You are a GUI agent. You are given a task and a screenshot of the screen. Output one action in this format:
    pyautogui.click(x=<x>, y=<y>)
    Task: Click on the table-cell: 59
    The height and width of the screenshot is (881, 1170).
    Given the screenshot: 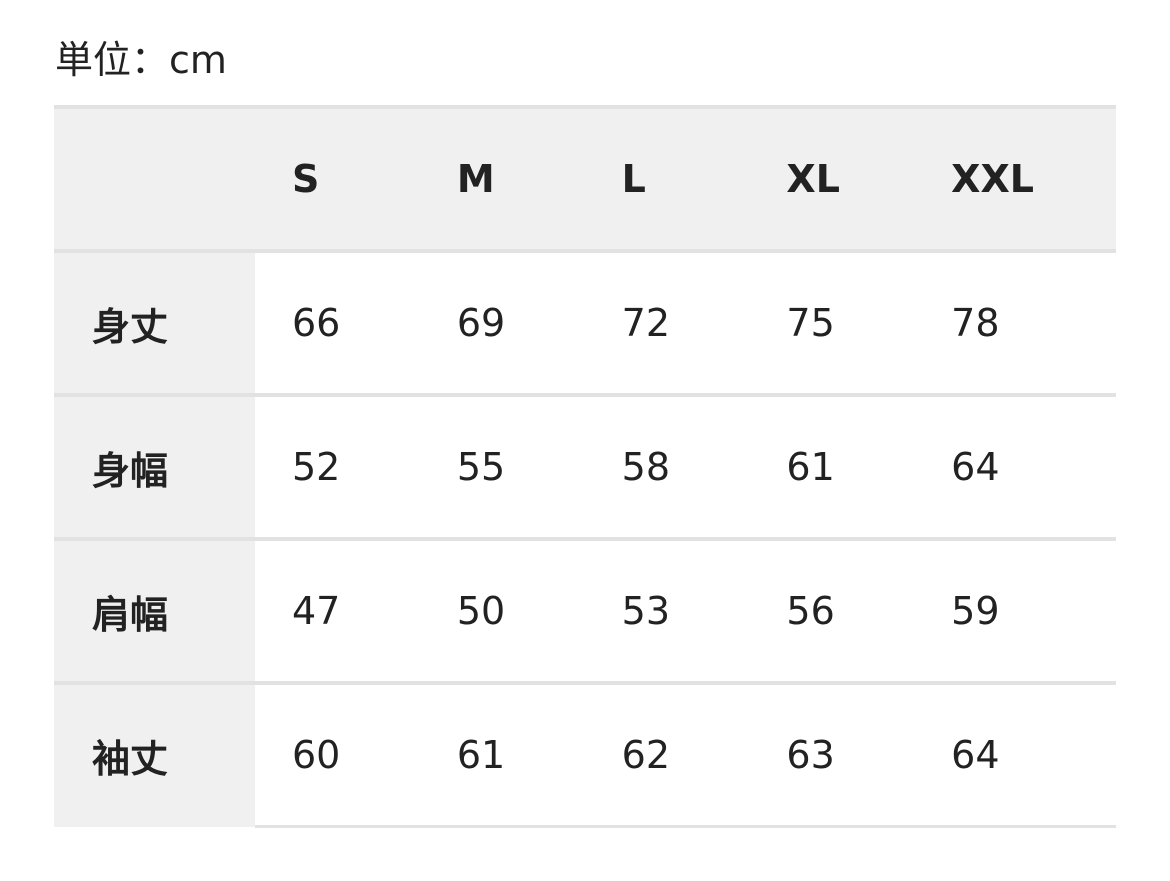 What is the action you would take?
    pyautogui.click(x=1033, y=610)
    